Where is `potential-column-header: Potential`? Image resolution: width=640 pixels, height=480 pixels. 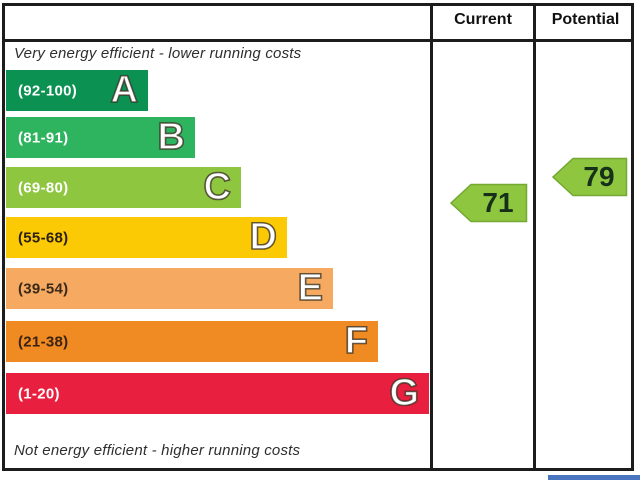
potential-column-header: Potential is located at coordinates (585, 19).